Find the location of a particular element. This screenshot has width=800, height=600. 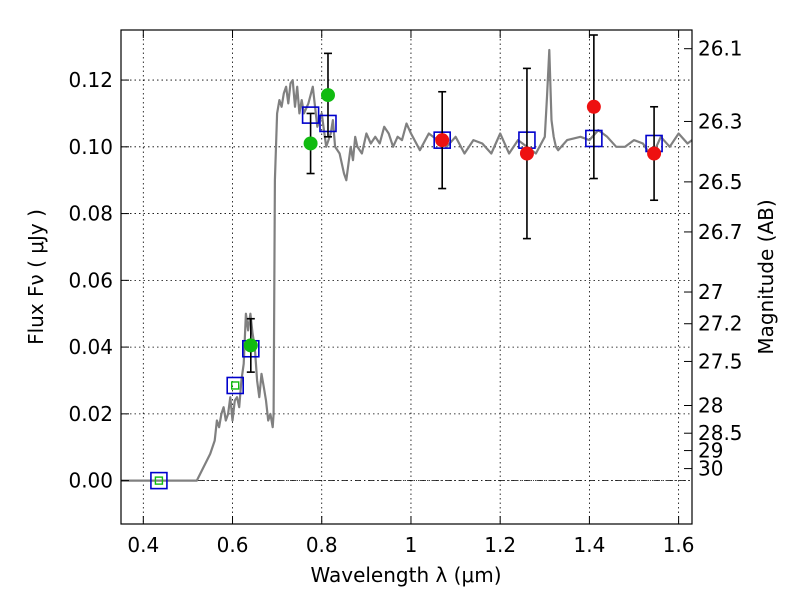

magnitude-tick-label: 27 is located at coordinates (710, 292).